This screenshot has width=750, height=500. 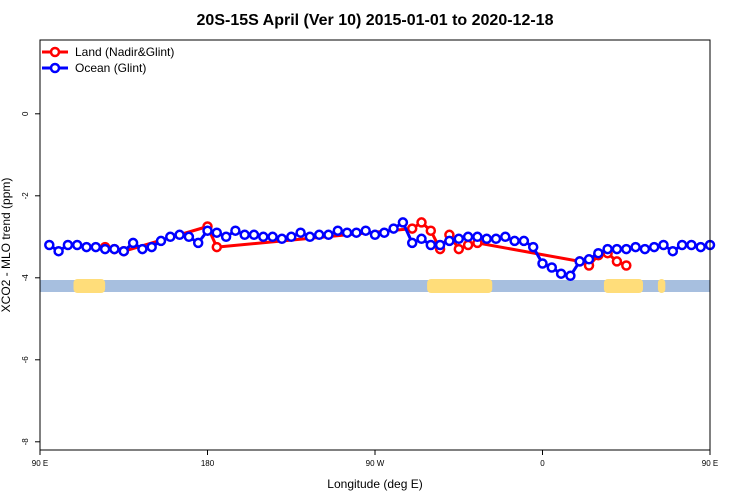 What do you see at coordinates (25, 360) in the screenshot?
I see `y-tick-label: -6` at bounding box center [25, 360].